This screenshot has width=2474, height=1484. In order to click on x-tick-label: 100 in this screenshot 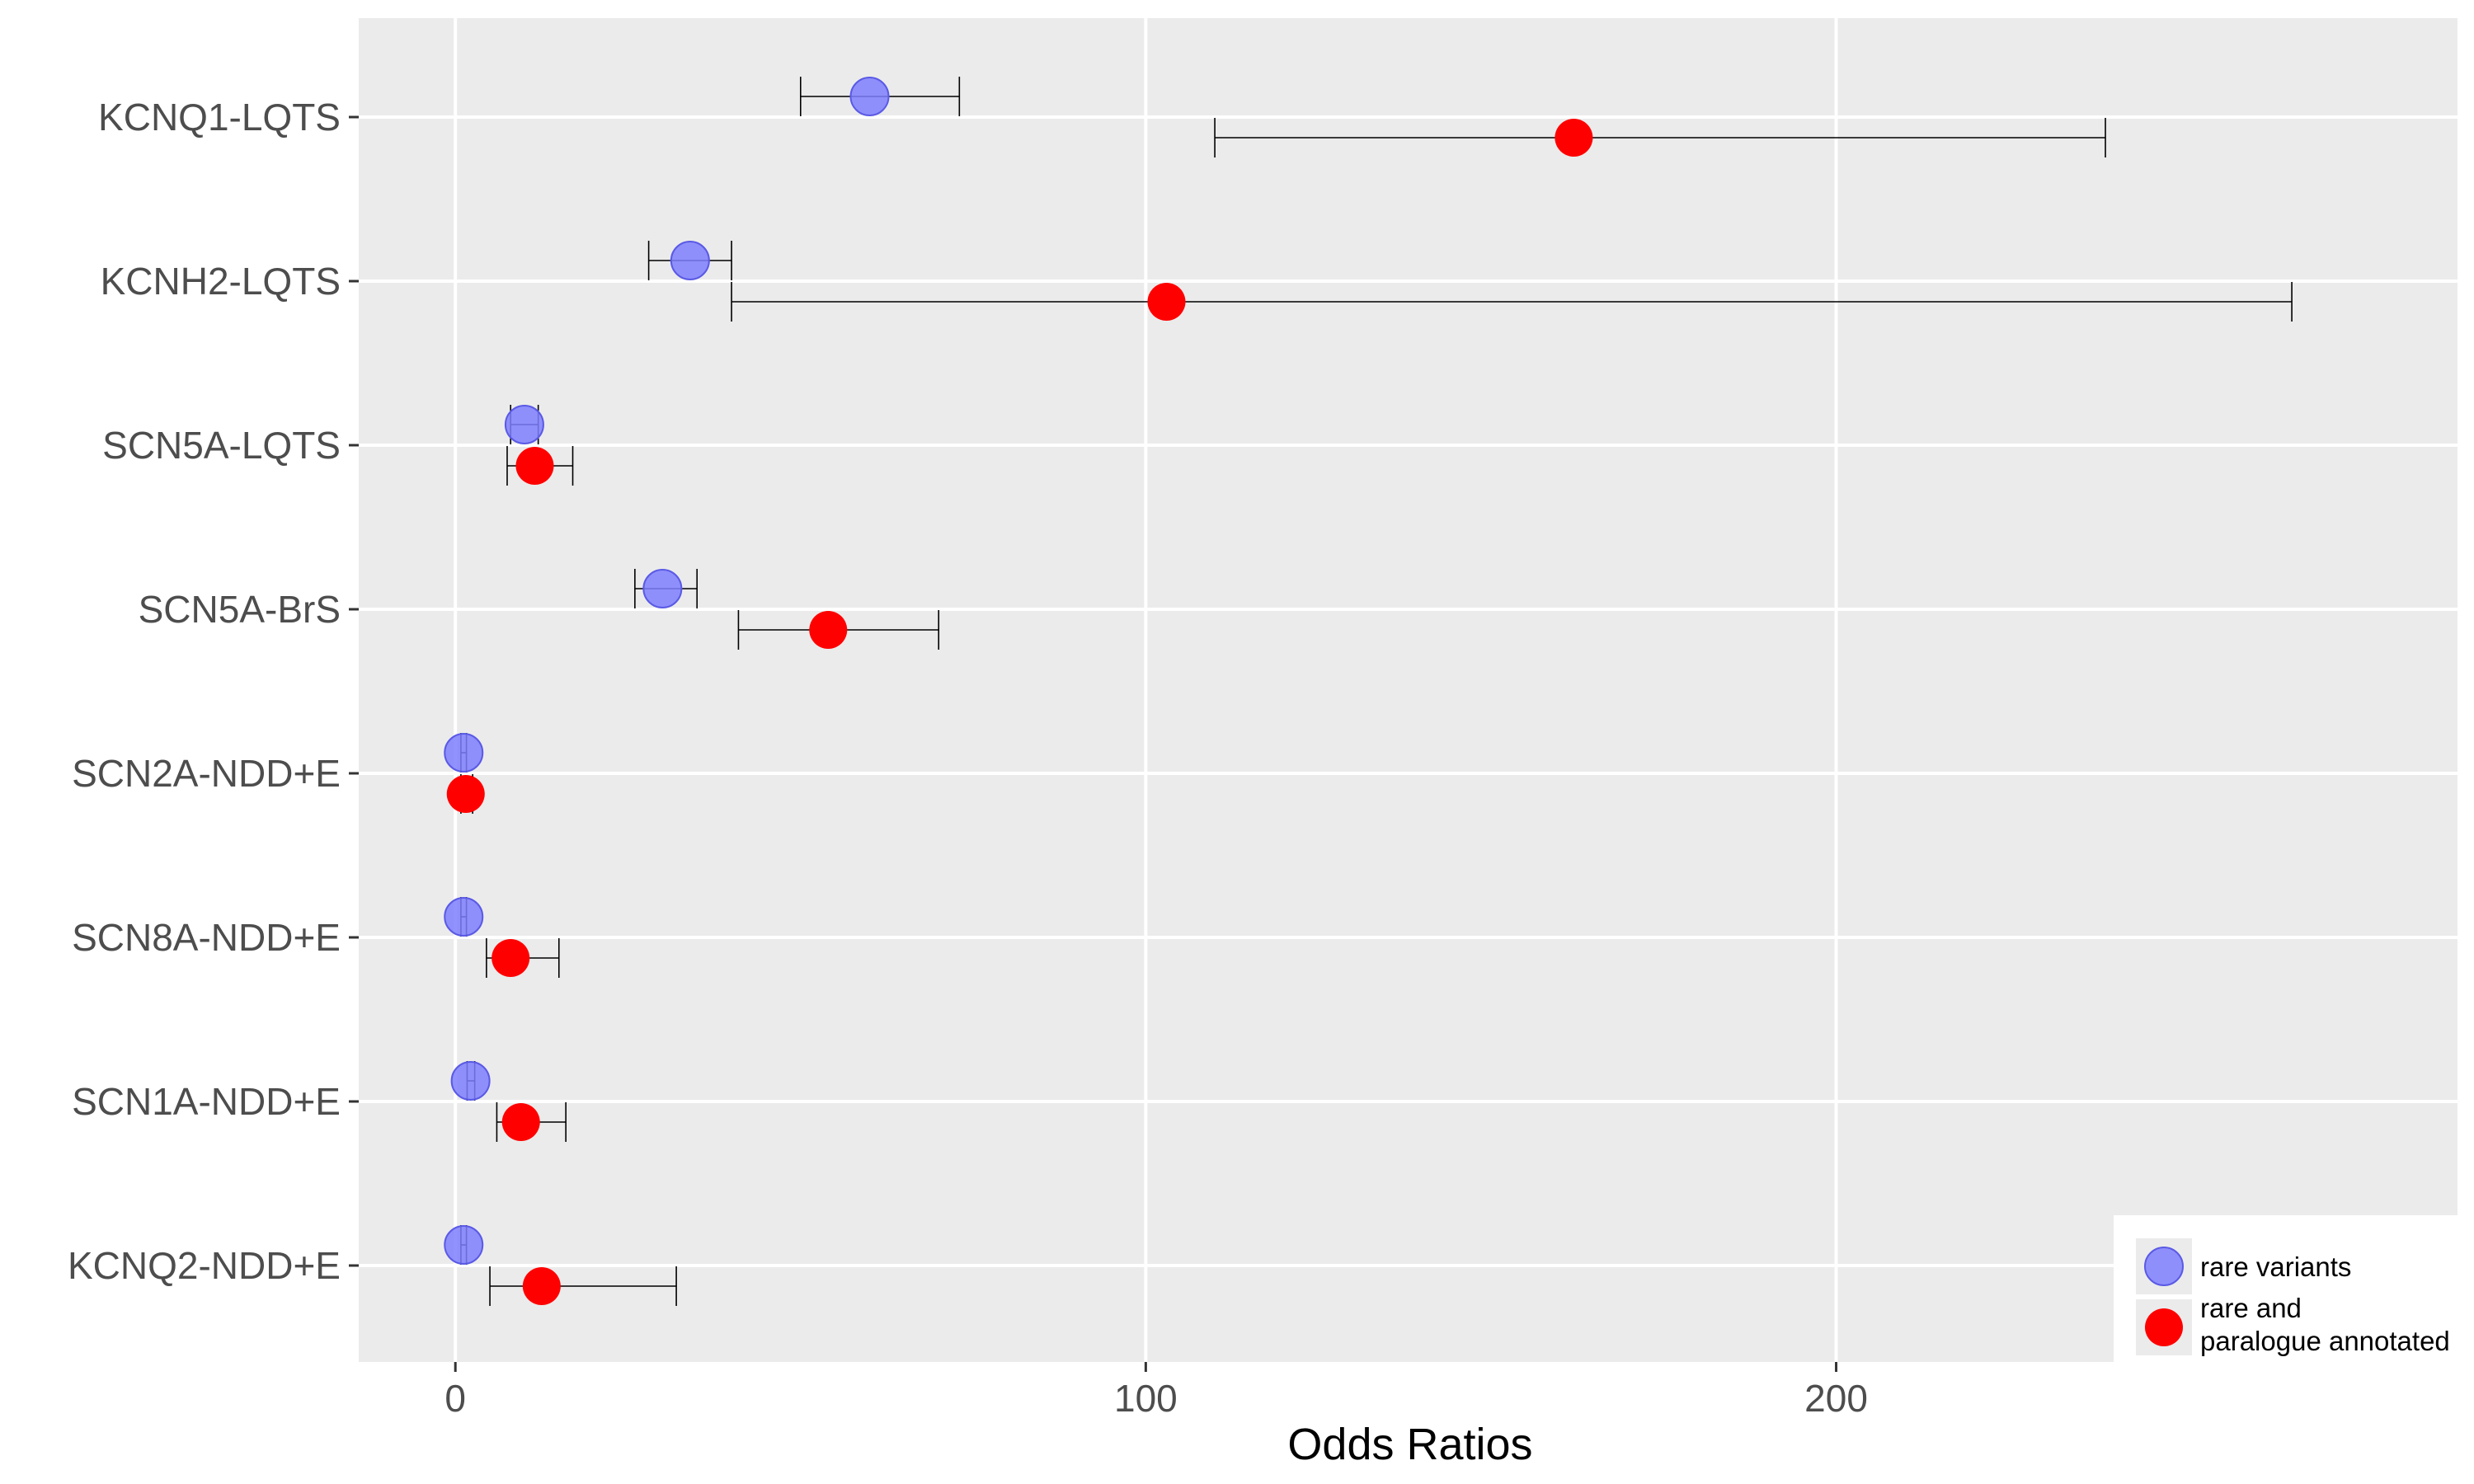, I will do `click(1146, 1398)`.